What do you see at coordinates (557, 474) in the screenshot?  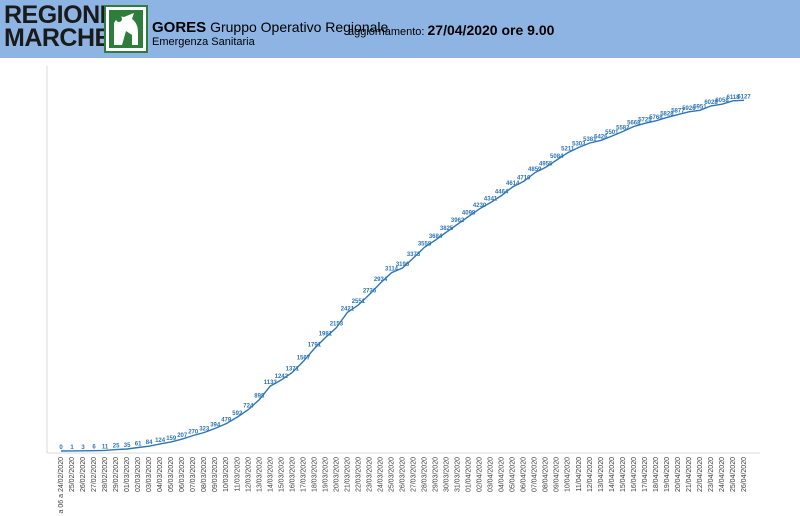 I see `x-tick-label: 09/04/2020` at bounding box center [557, 474].